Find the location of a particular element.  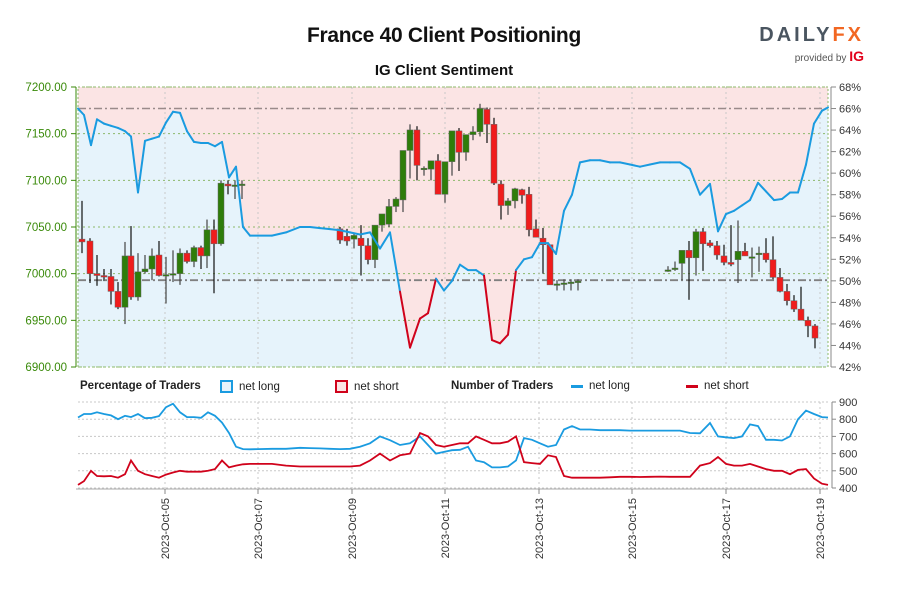

legend-number: Number of Traders is located at coordinates (502, 386).